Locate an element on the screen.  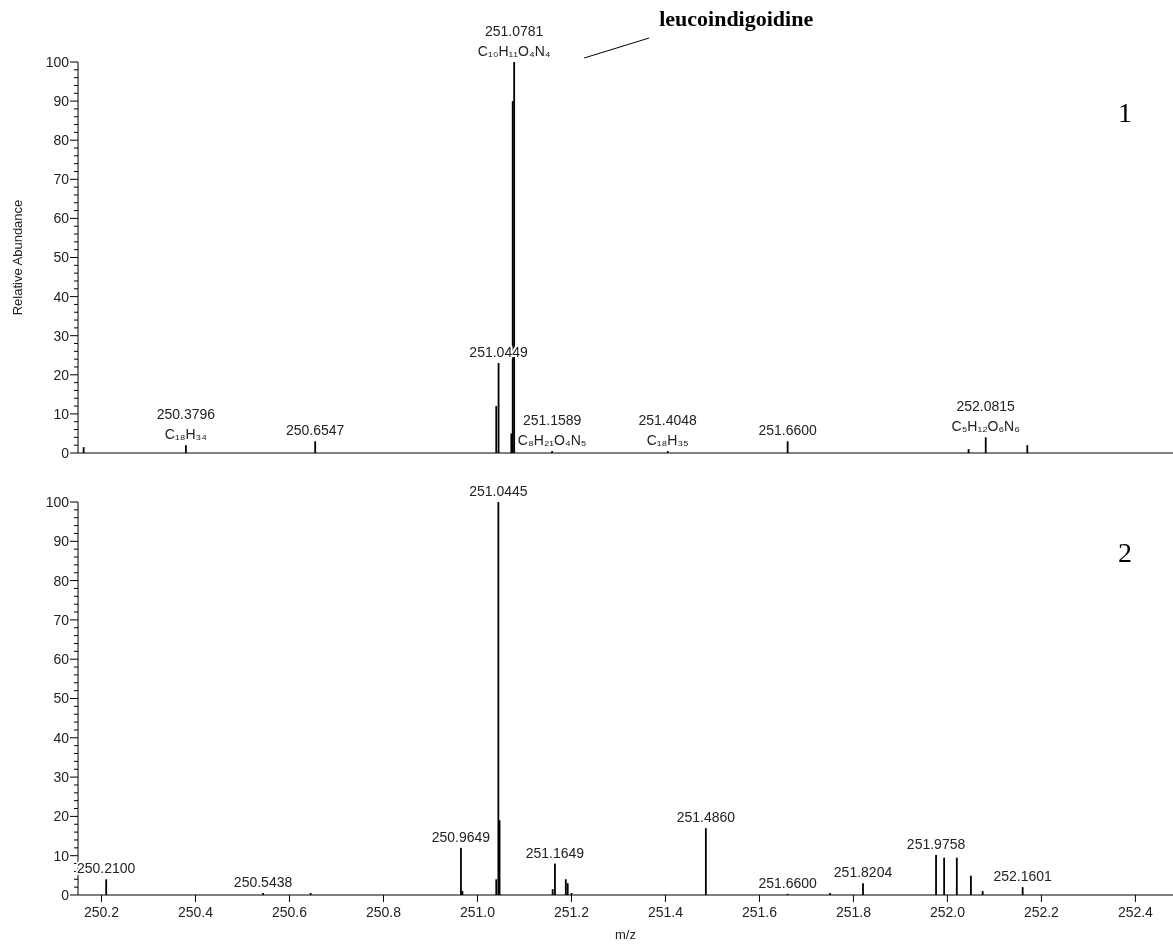
text: 251.4860 is located at coordinates (706, 817).